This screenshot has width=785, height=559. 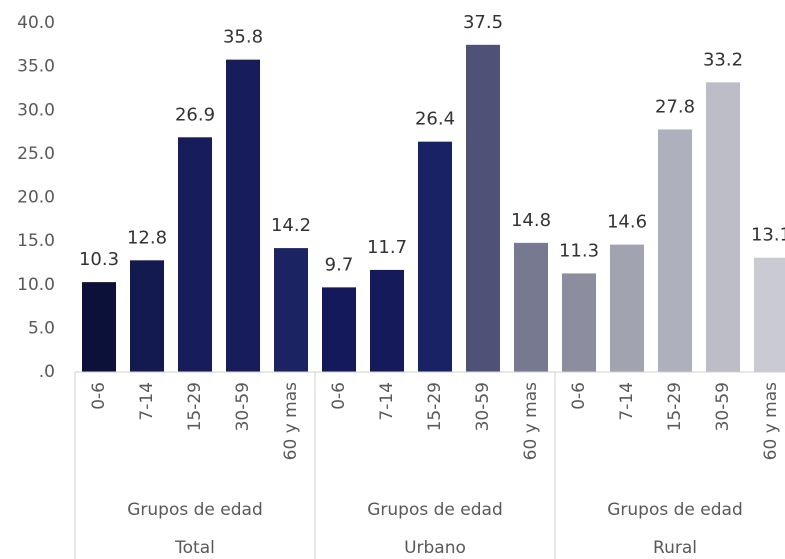 What do you see at coordinates (723, 59) in the screenshot?
I see `data-label: 33.2` at bounding box center [723, 59].